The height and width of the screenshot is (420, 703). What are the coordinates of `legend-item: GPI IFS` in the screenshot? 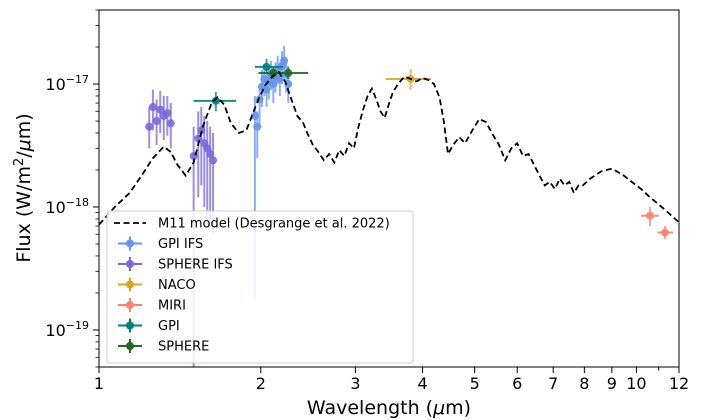 It's located at (160, 244).